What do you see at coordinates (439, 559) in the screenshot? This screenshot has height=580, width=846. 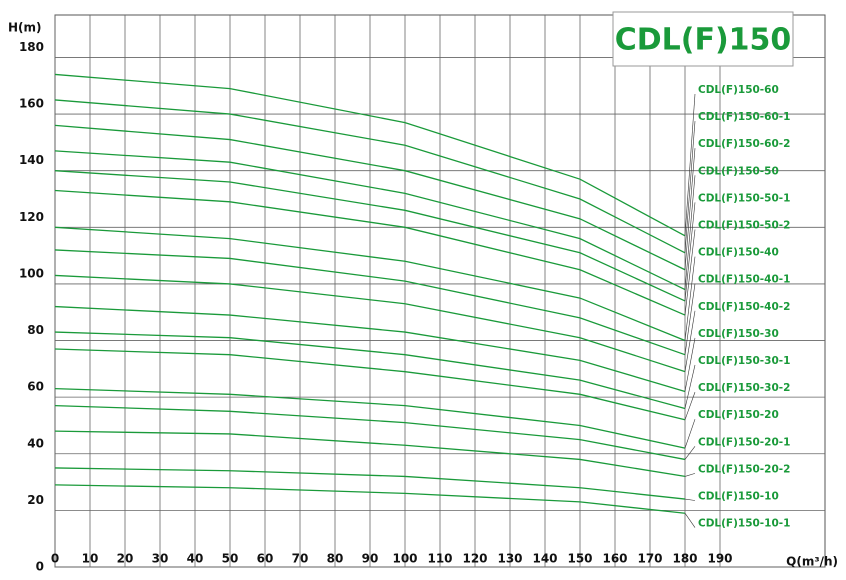 I see `x-tick-label: 110` at bounding box center [439, 559].